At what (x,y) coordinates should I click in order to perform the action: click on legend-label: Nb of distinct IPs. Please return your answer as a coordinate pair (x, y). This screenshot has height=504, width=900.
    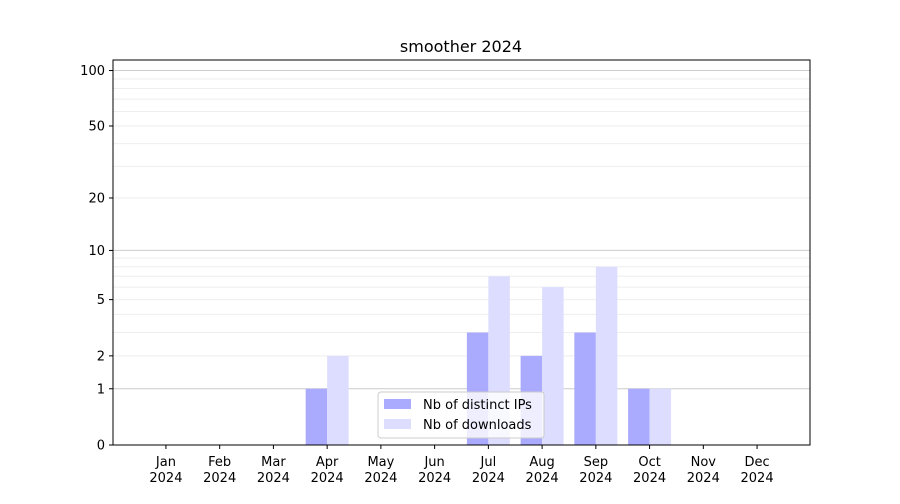
    Looking at the image, I should click on (477, 405).